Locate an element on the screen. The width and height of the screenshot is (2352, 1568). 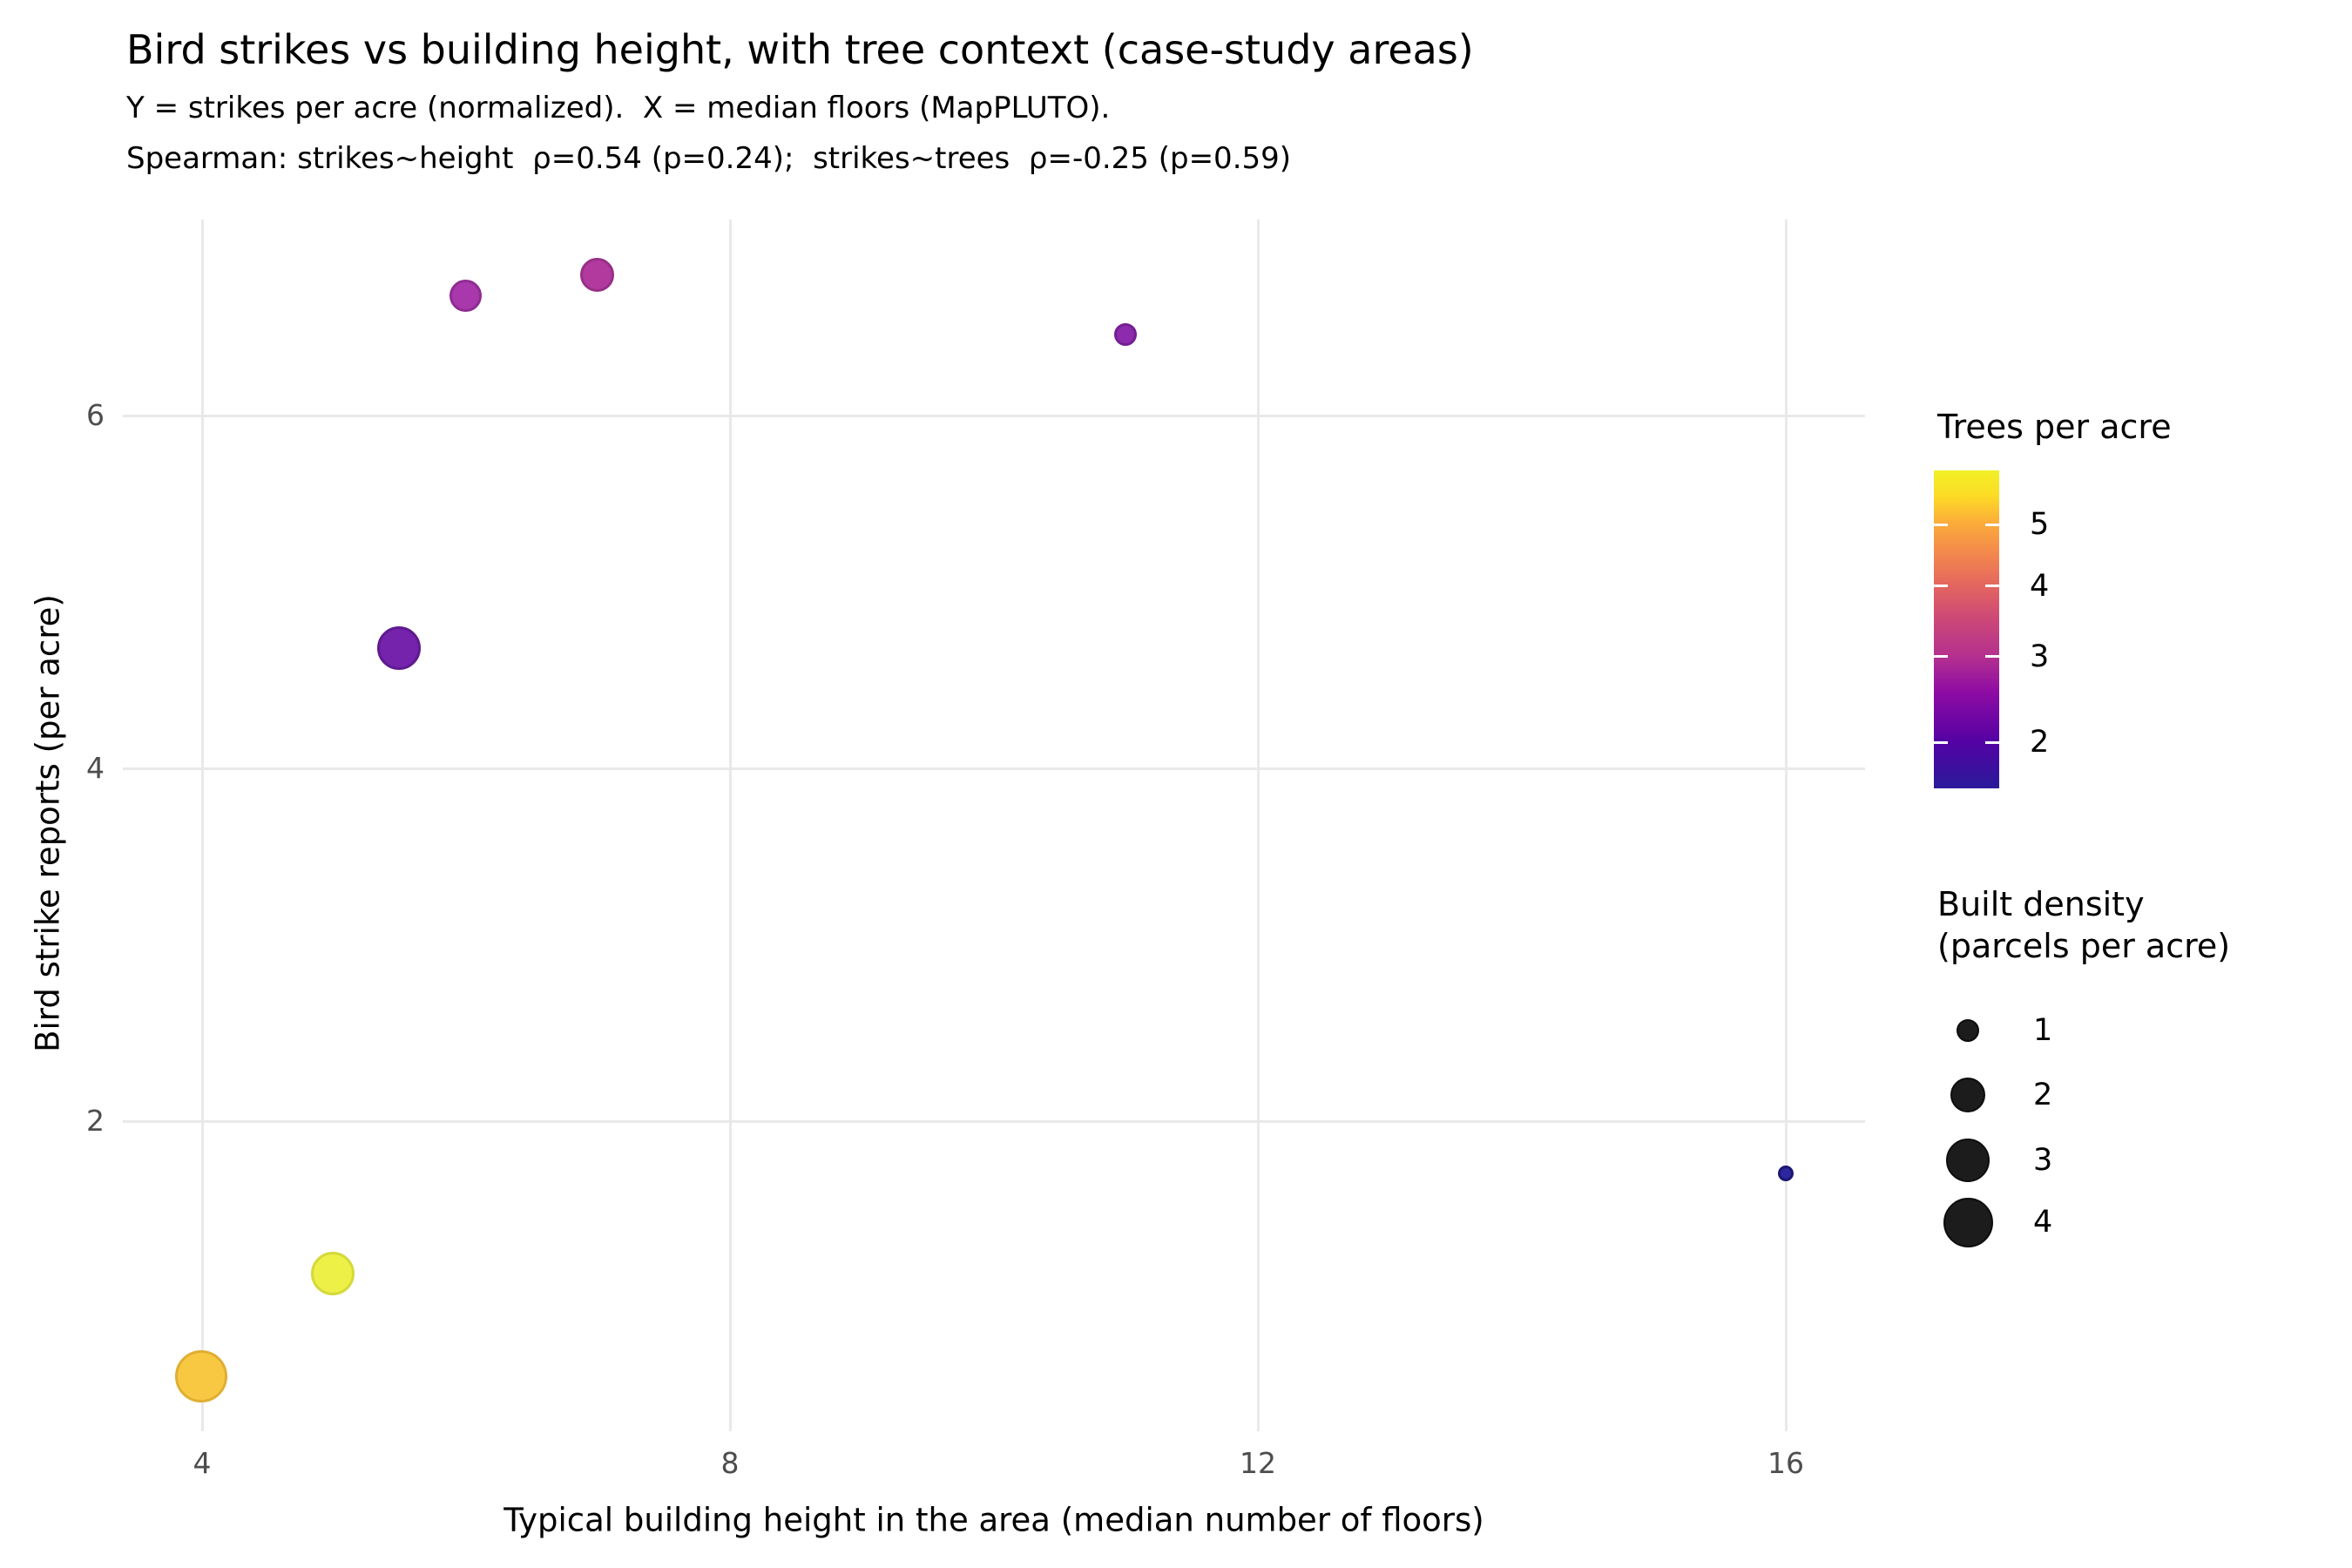
size-legend-title-line1: Built density is located at coordinates (2041, 904).